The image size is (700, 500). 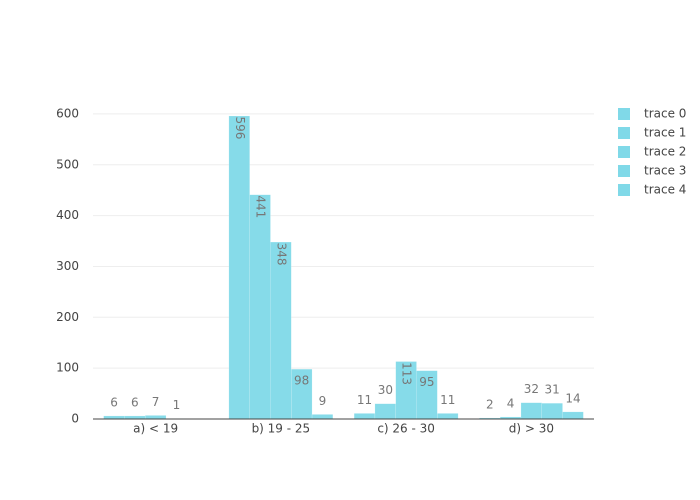 What do you see at coordinates (67, 164) in the screenshot?
I see `y-tick-label: 500` at bounding box center [67, 164].